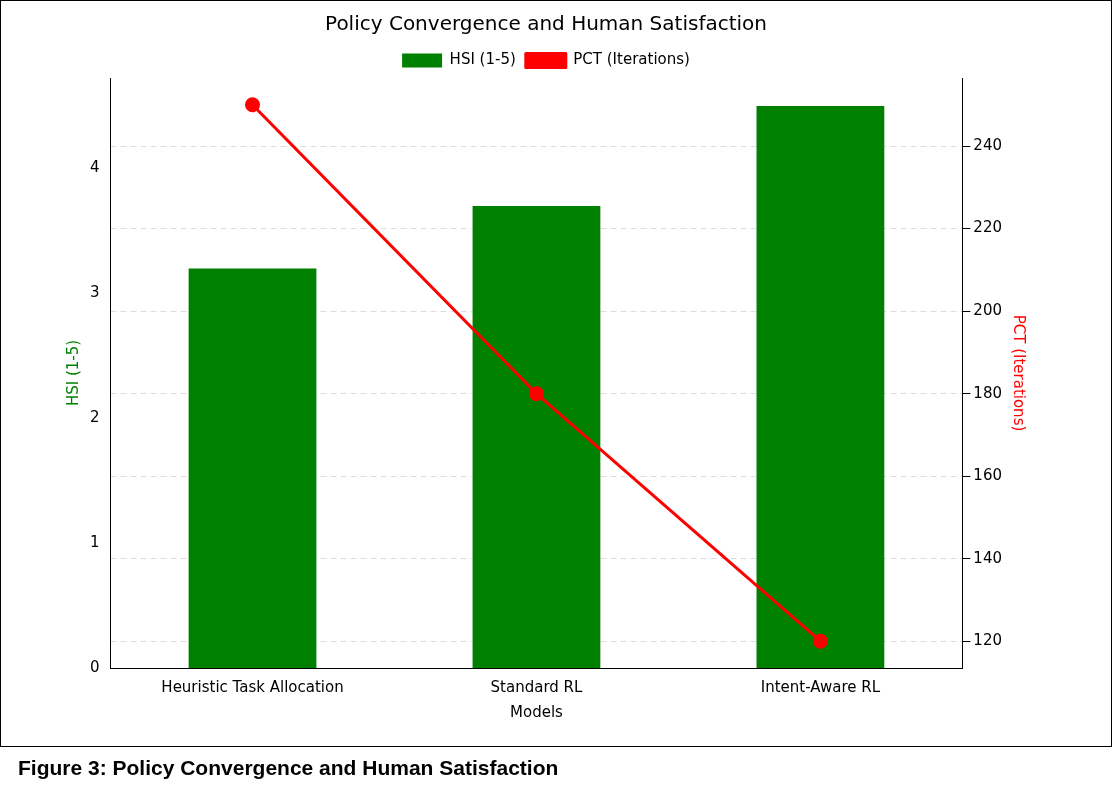 This screenshot has width=1112, height=787. Describe the element at coordinates (988, 392) in the screenshot. I see `y2-tick-label: 180` at that location.